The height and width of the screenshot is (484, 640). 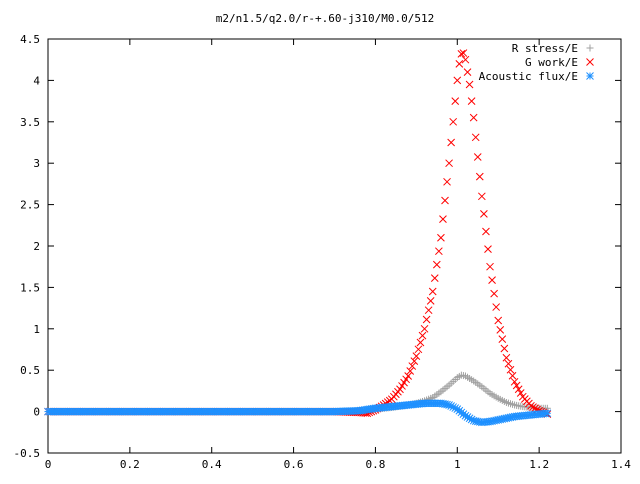 I want to click on y-tick-label: 0, so click(x=36, y=412).